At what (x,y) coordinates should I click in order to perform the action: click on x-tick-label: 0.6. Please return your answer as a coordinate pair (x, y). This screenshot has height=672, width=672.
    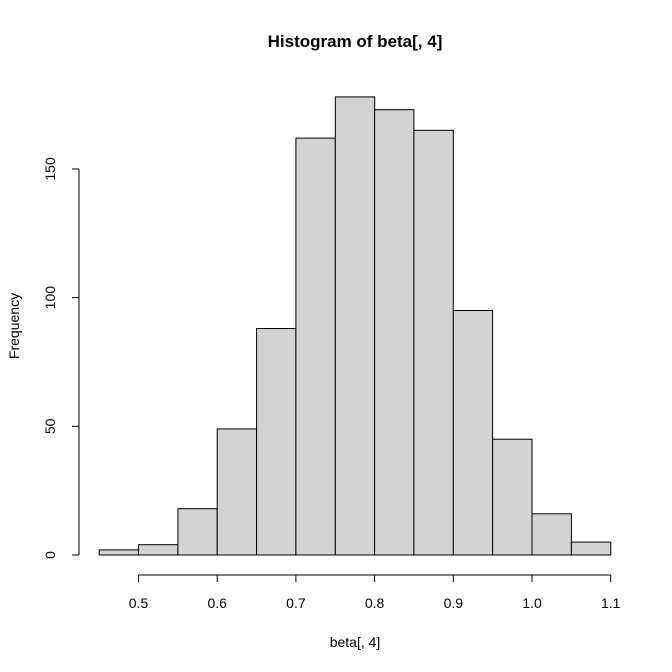
    Looking at the image, I should click on (217, 603).